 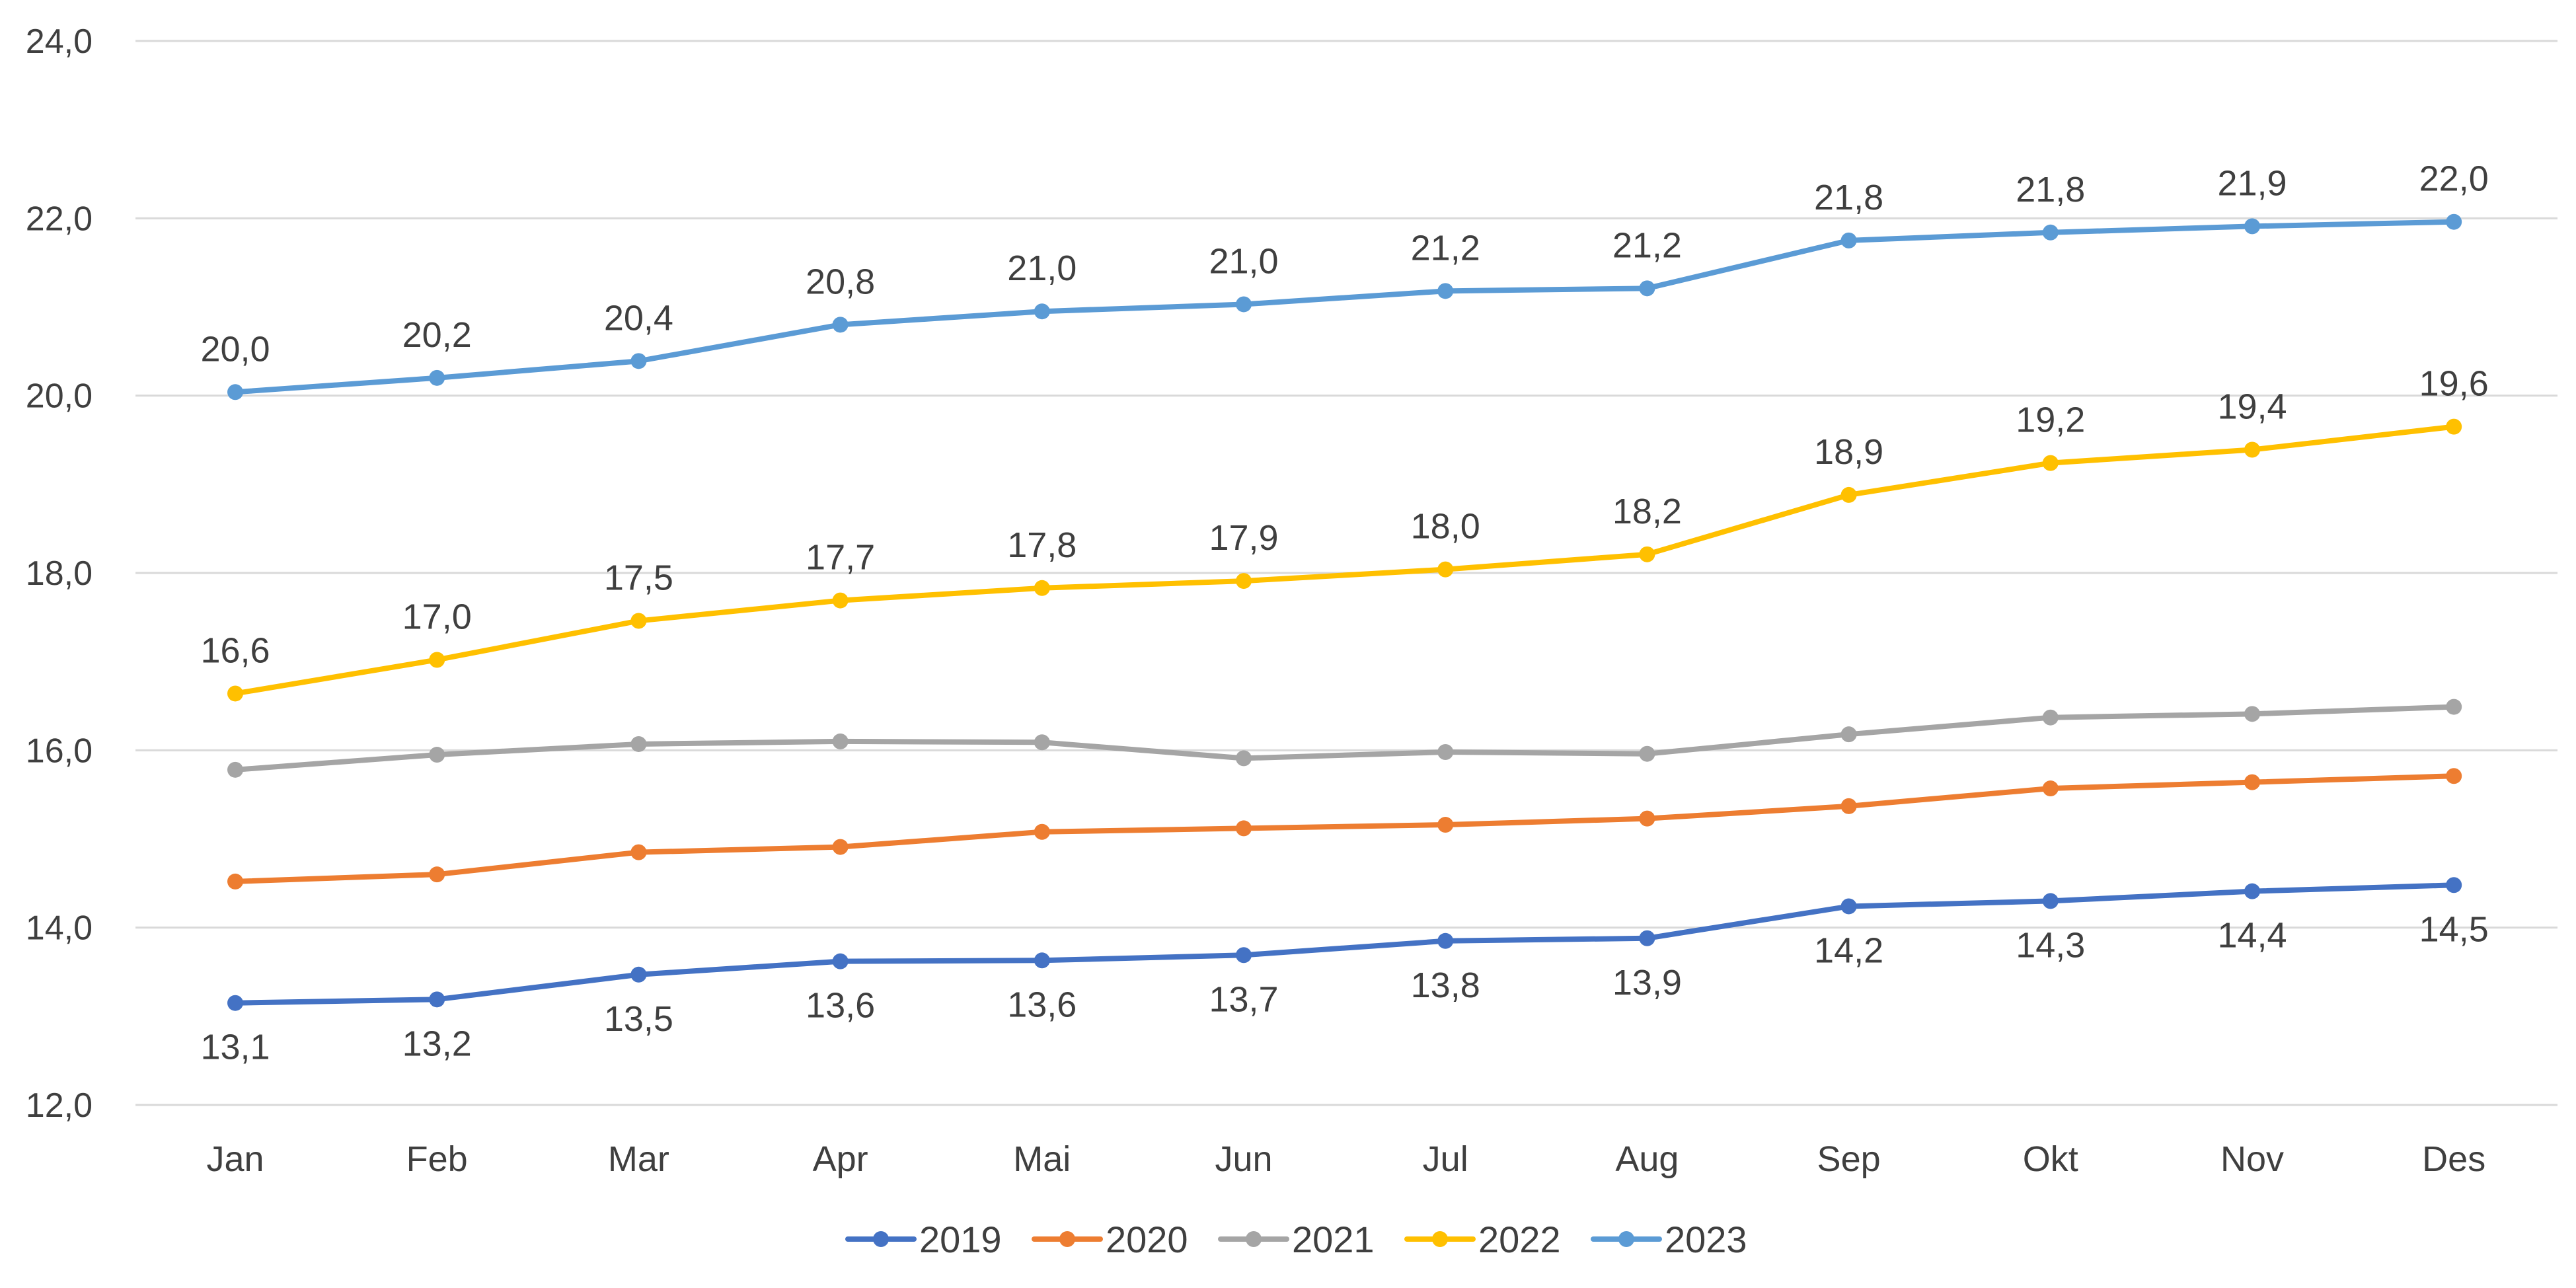 I want to click on legend-marker-2021, so click(x=1254, y=1239).